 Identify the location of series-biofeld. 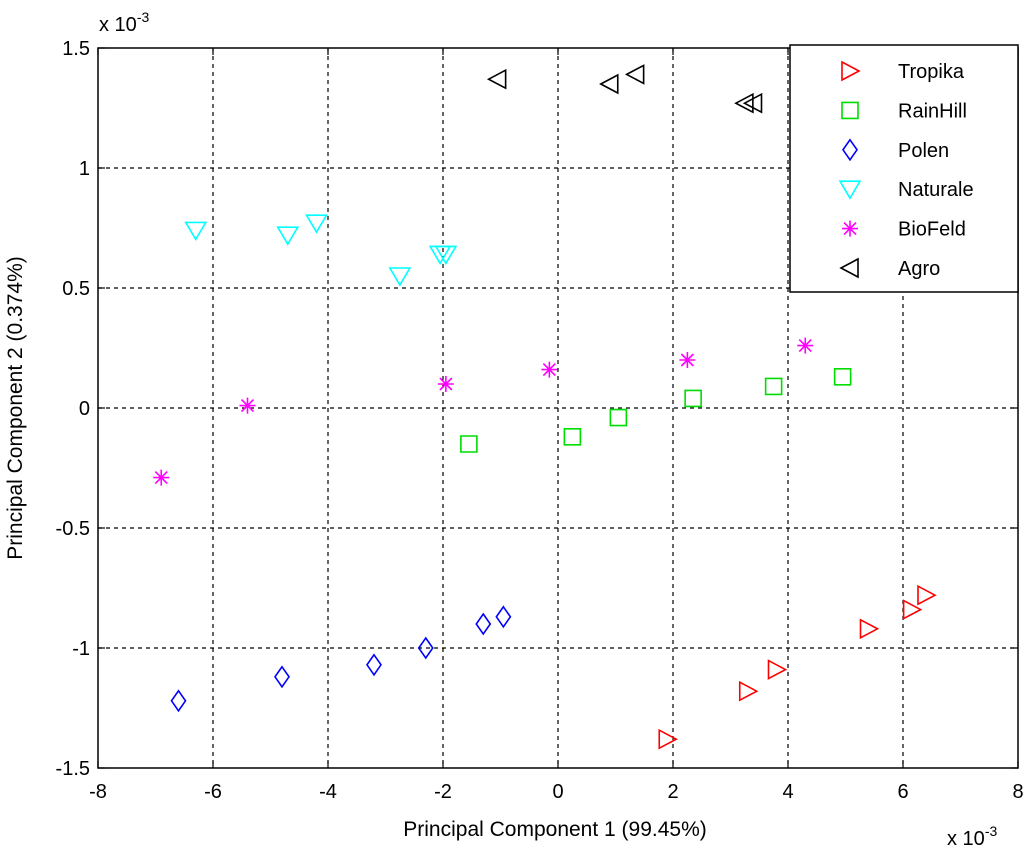
(483, 411).